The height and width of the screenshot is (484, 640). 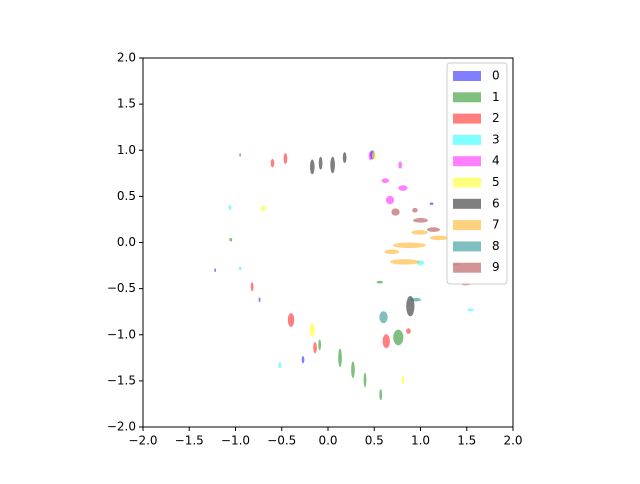 What do you see at coordinates (126, 196) in the screenshot?
I see `y-tick-label: 0.5` at bounding box center [126, 196].